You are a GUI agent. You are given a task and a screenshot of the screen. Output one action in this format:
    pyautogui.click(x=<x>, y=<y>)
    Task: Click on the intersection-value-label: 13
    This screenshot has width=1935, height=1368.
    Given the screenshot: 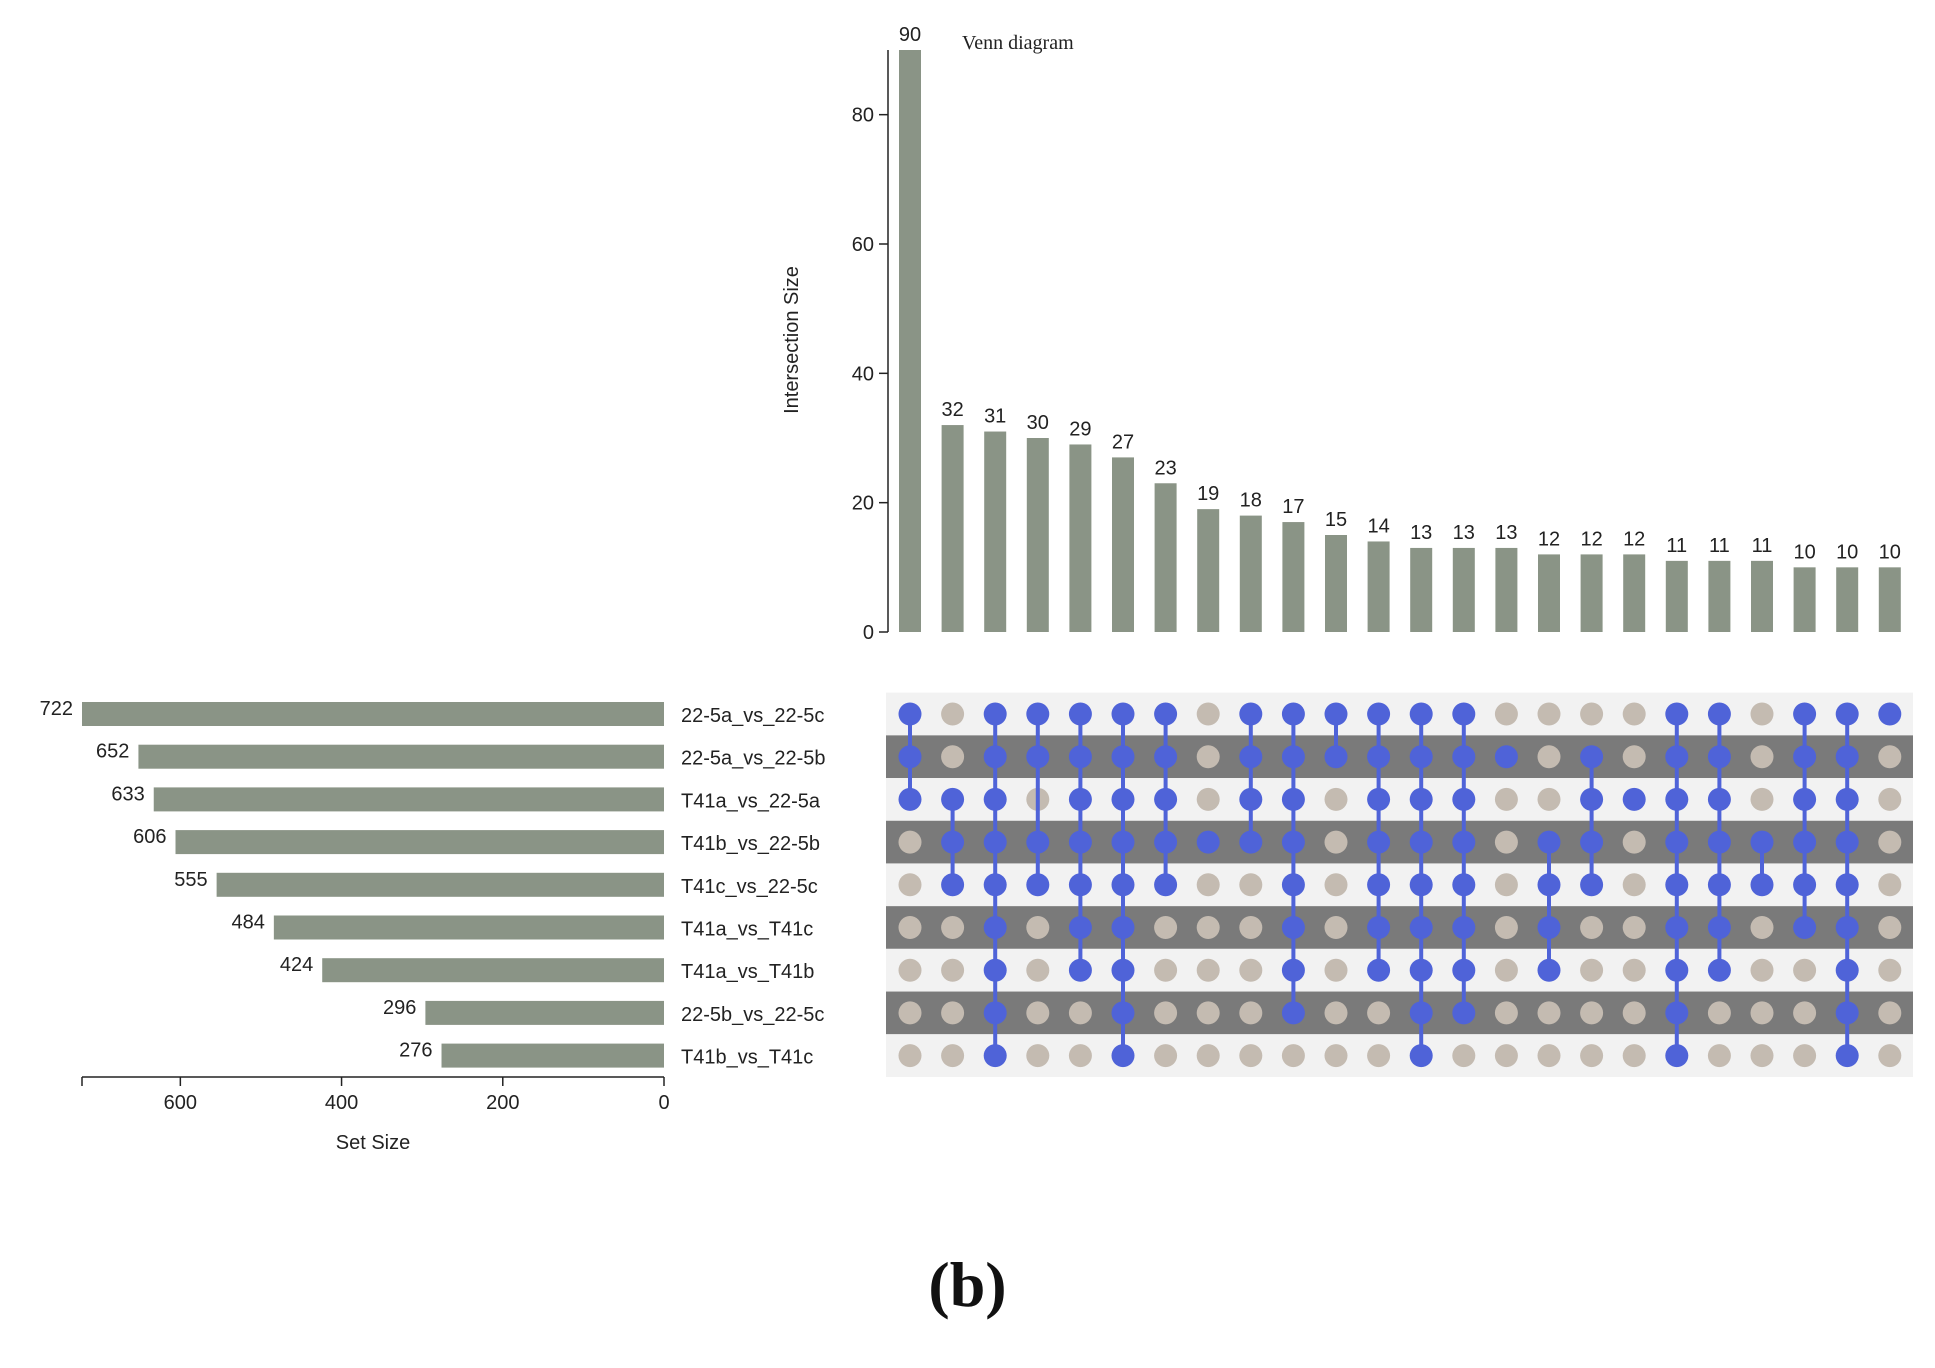 What is the action you would take?
    pyautogui.click(x=1506, y=533)
    